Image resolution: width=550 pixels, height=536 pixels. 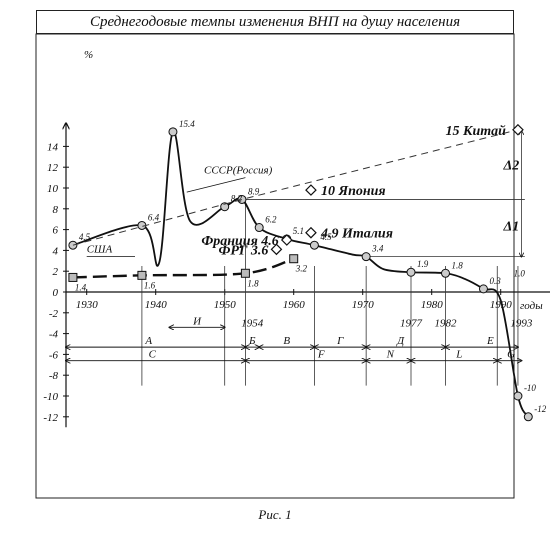 What do you see at coordinates (153, 355) in the screenshot?
I see `period-label: С` at bounding box center [153, 355].